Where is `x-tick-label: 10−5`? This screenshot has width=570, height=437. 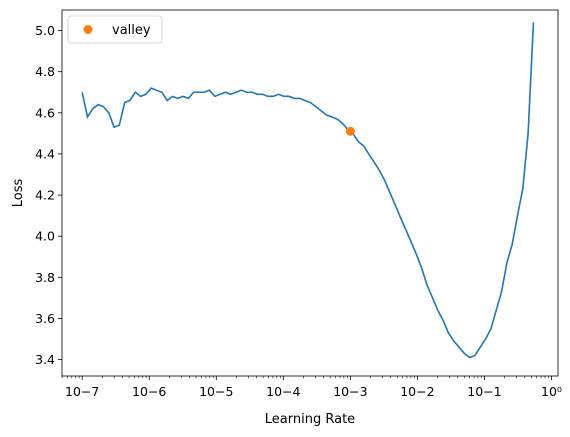 x-tick-label: 10−5 is located at coordinates (216, 391).